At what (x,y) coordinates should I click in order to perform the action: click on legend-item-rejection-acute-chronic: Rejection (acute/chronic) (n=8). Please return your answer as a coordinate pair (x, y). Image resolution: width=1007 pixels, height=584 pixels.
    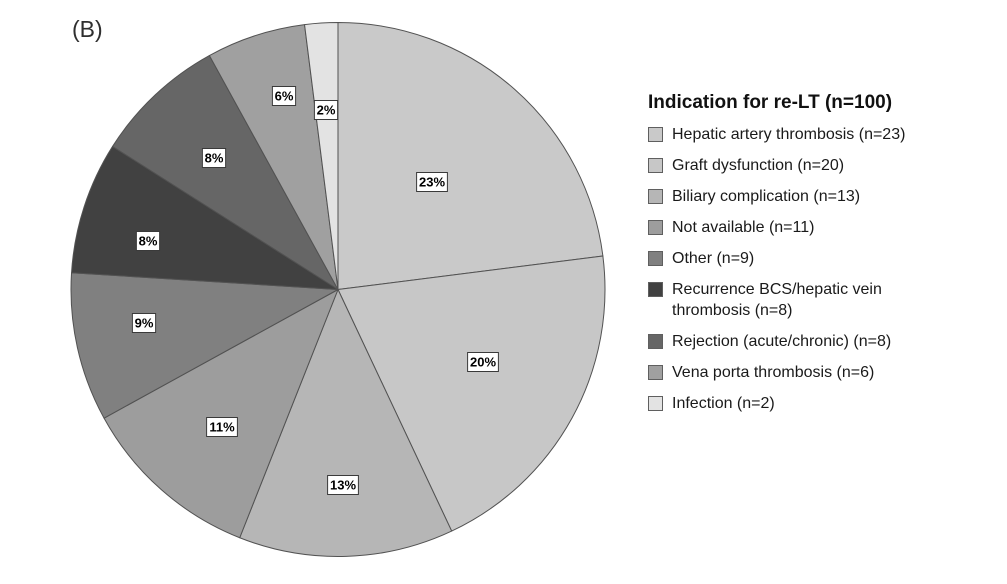
    Looking at the image, I should click on (799, 341).